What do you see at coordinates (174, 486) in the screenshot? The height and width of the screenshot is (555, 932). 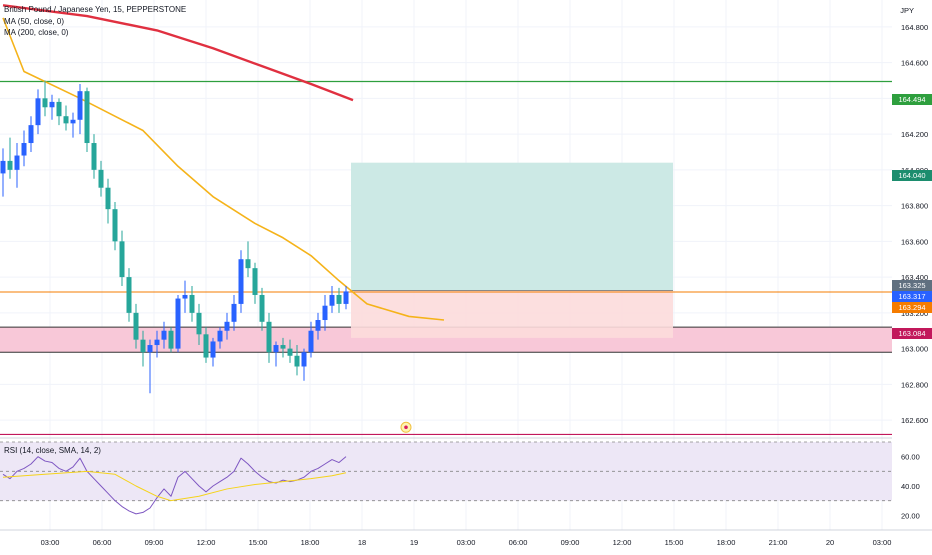 I see `rsi-ma-line` at bounding box center [174, 486].